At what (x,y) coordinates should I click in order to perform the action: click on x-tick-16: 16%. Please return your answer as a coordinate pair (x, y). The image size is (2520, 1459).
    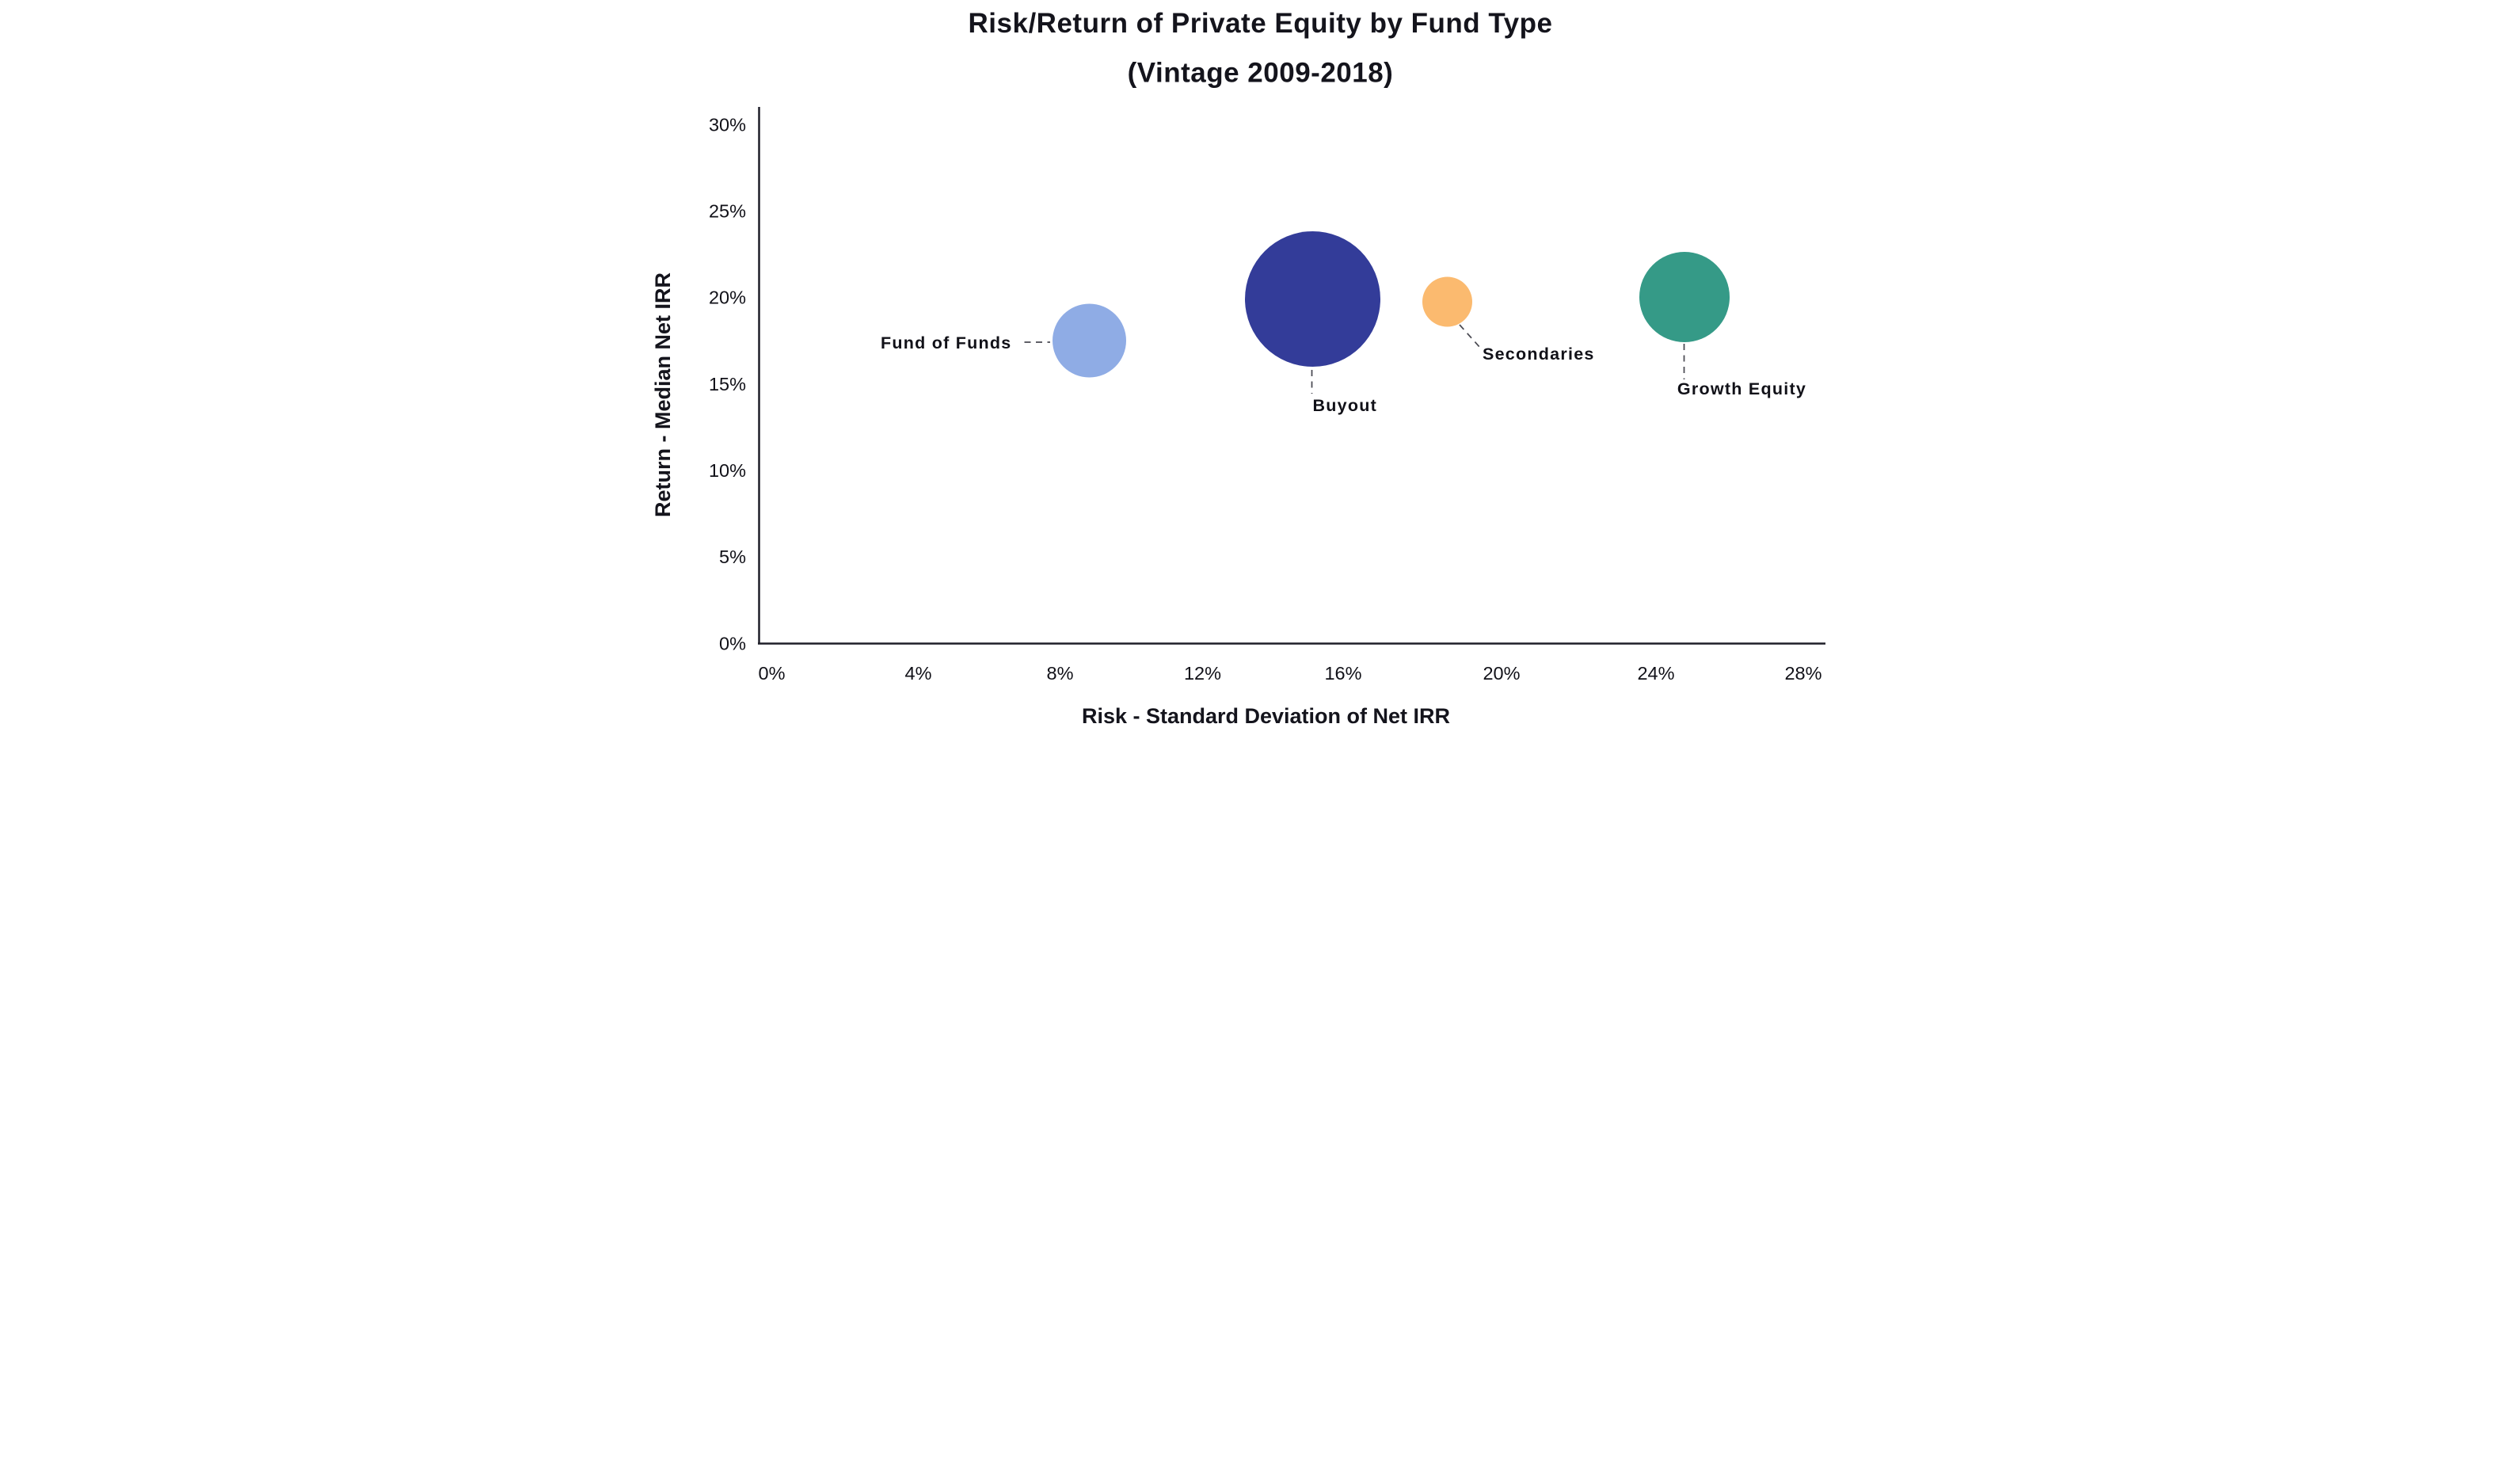
    Looking at the image, I should click on (1342, 673).